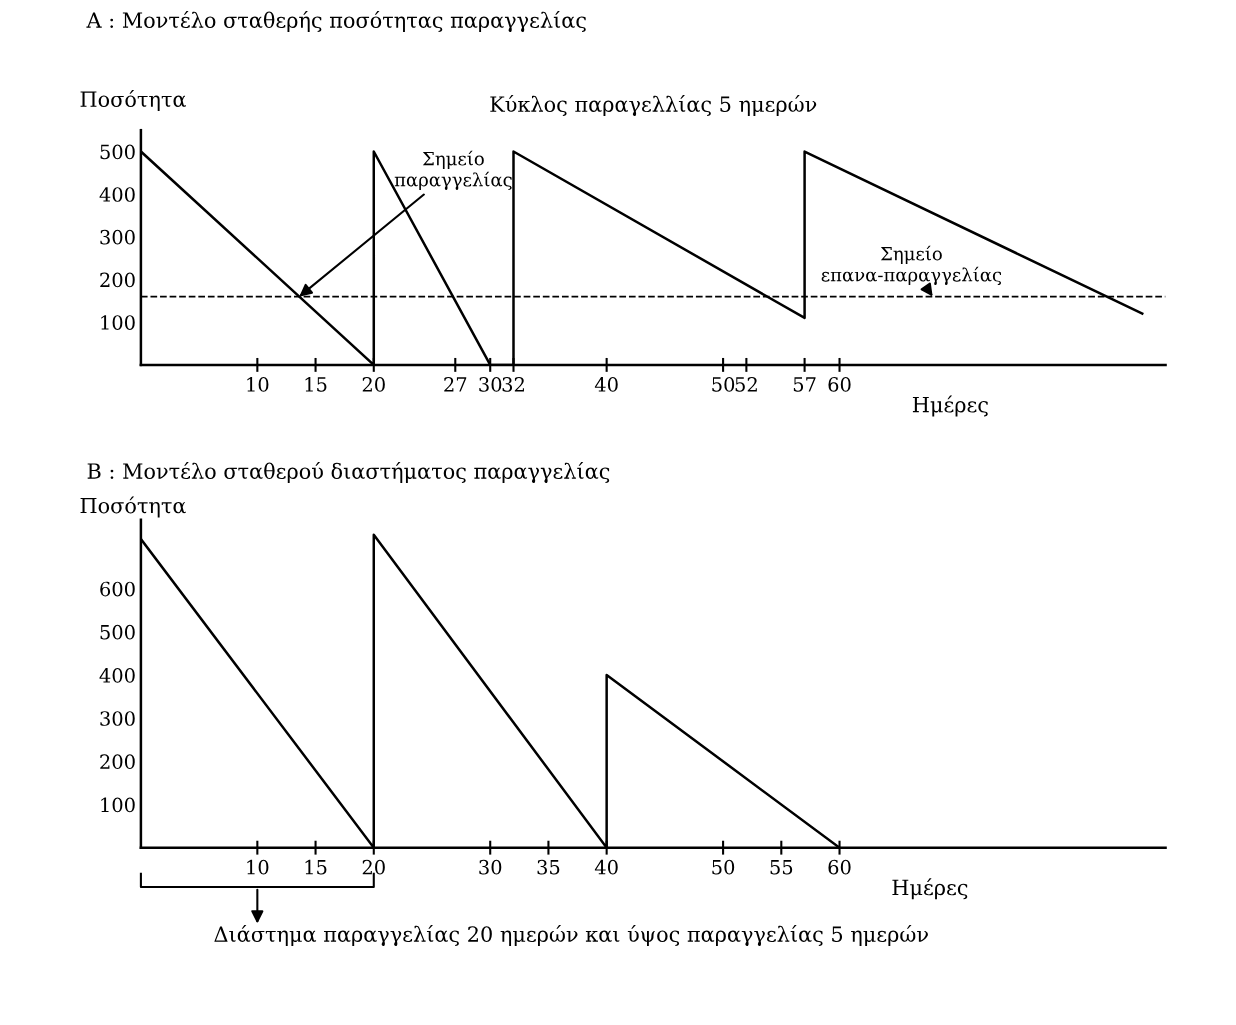  I want to click on x-tick-label: 57, so click(804, 384).